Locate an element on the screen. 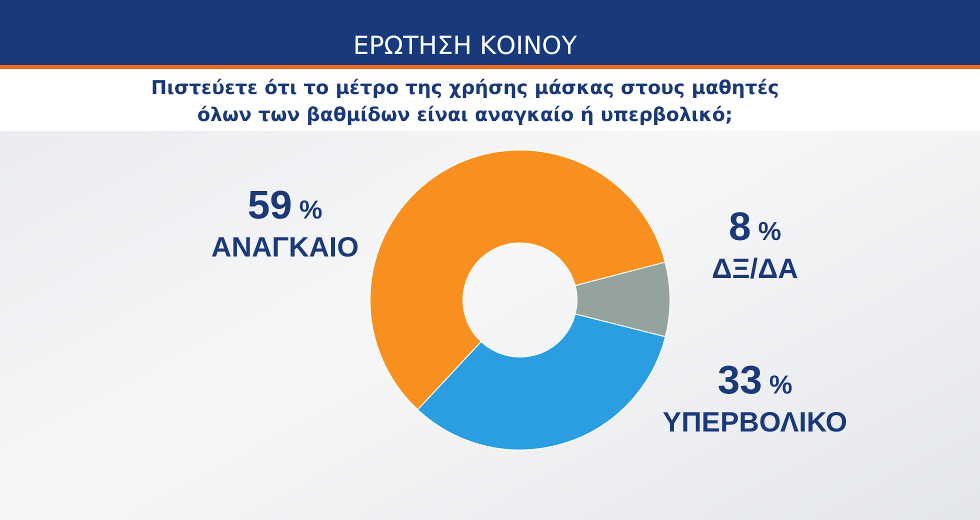 The height and width of the screenshot is (520, 980). chart-subtitle: Πιστεύετε ότι το μέτρο της χρήσης μάσκας στους μαθητές όλων των βαθμίδων είναι αναγκαίο ή υπερβολικό; is located at coordinates (465, 101).